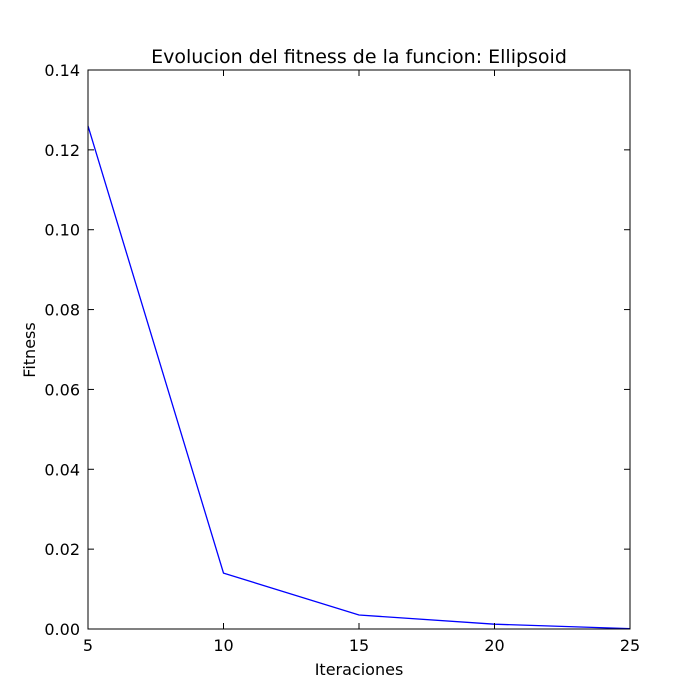  I want to click on x-tick-label: 25, so click(630, 645).